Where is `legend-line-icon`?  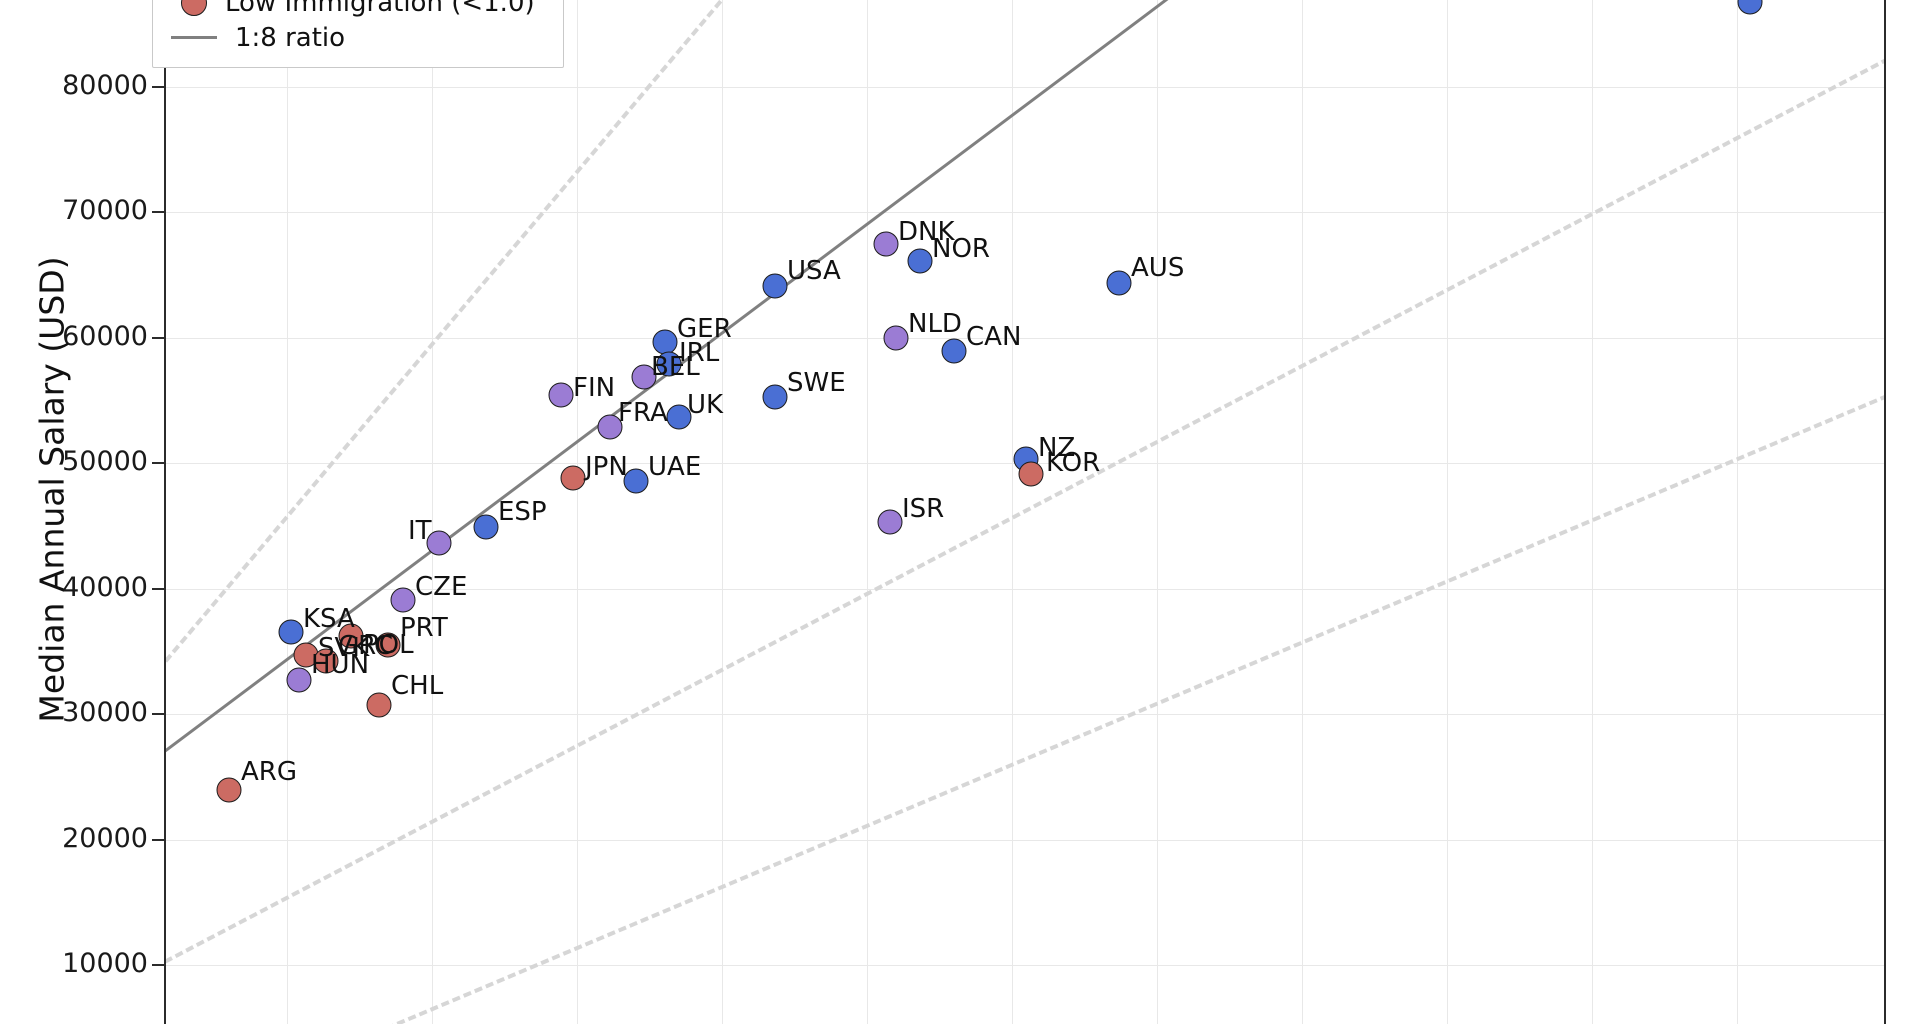
legend-line-icon is located at coordinates (194, 37).